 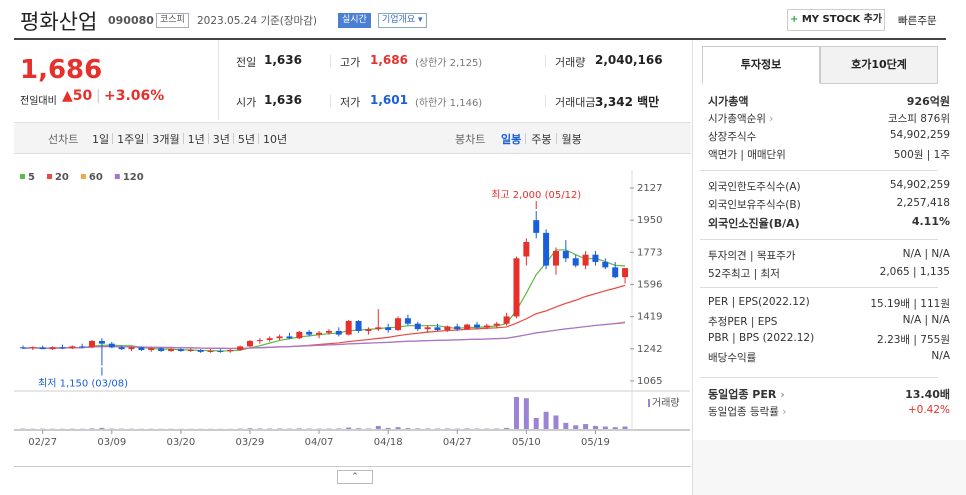 What do you see at coordinates (649, 284) in the screenshot?
I see `y-tick-label: 1596` at bounding box center [649, 284].